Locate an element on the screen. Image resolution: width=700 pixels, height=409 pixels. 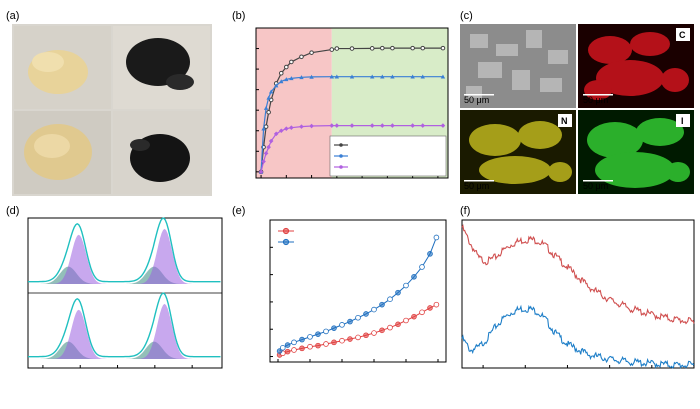
scale-bar-4: 50 μm is located at coordinates (595, 186).